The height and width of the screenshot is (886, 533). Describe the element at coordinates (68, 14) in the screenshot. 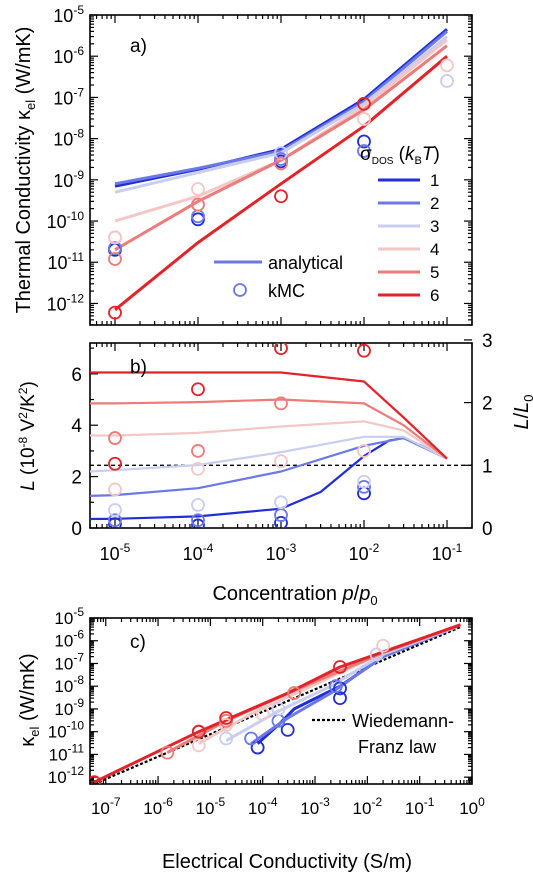

I see `panel-a-y-tick-label: 10⁻⁵` at that location.